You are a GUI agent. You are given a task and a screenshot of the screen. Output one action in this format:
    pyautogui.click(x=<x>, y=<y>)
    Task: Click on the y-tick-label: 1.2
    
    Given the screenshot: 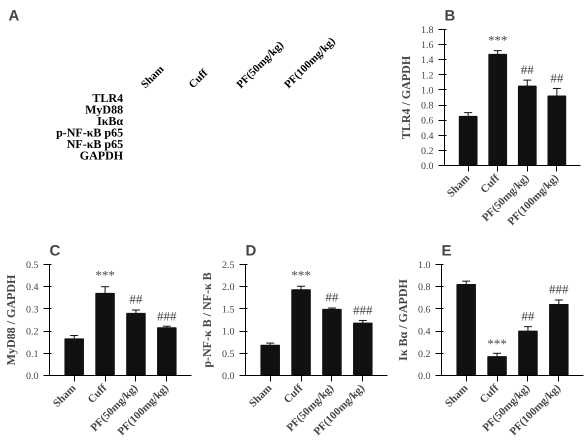 What is the action you would take?
    pyautogui.click(x=427, y=76)
    